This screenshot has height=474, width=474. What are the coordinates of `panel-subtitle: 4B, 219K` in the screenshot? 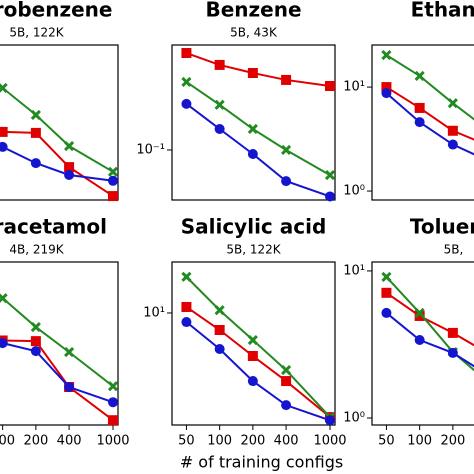 It's located at (36, 250).